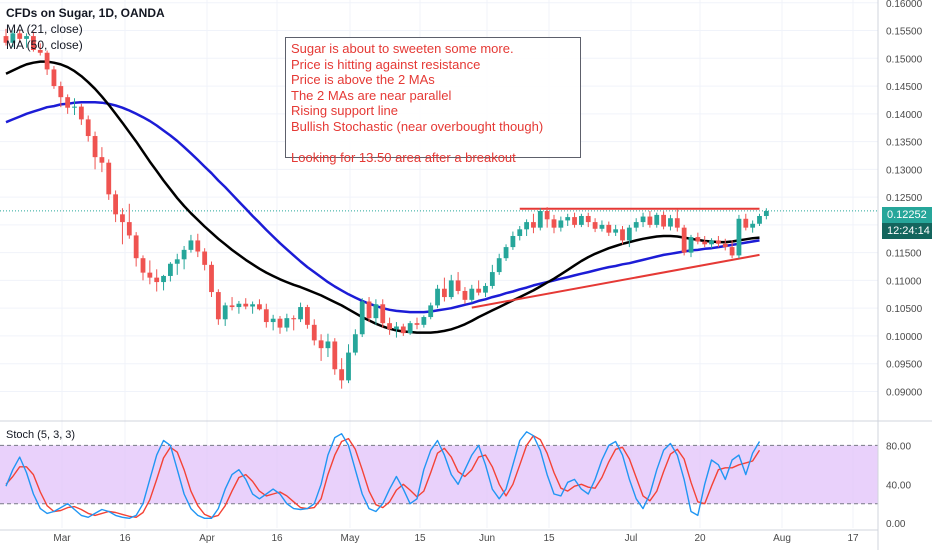 The width and height of the screenshot is (932, 550). Describe the element at coordinates (898, 446) in the screenshot. I see `stoch-y-tick-label: 80.00` at that location.